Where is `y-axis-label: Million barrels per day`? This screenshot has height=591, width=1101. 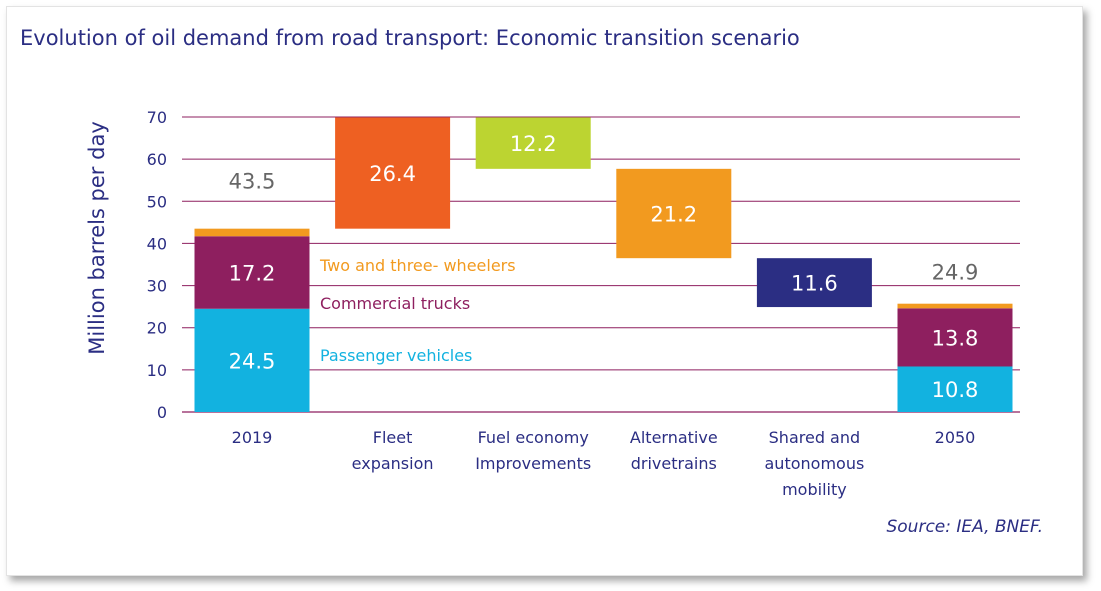 y-axis-label: Million barrels per day is located at coordinates (97, 237).